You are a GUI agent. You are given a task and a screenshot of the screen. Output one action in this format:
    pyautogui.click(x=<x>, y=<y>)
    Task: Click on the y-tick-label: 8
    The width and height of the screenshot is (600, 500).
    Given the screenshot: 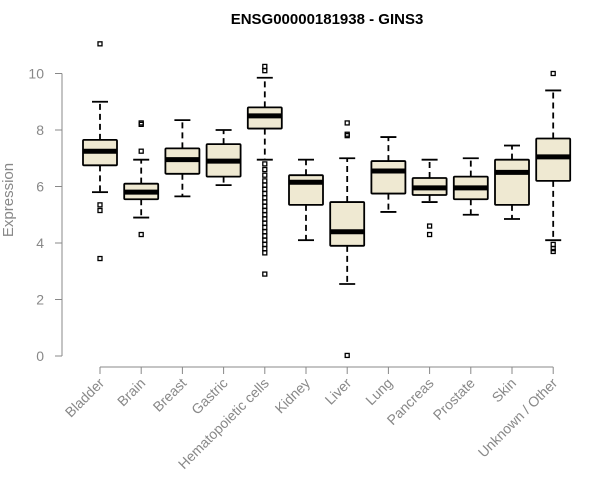 What is the action you would take?
    pyautogui.click(x=40, y=130)
    